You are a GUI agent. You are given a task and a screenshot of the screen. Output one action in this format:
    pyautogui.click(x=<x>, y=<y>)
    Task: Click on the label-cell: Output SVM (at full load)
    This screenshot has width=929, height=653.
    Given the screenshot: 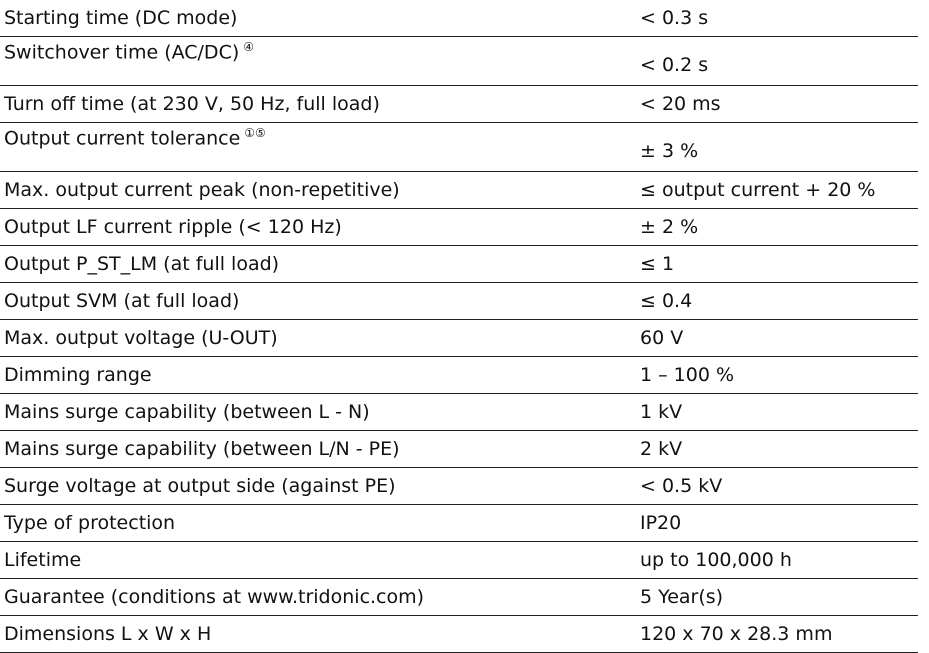 What is the action you would take?
    pyautogui.click(x=318, y=301)
    